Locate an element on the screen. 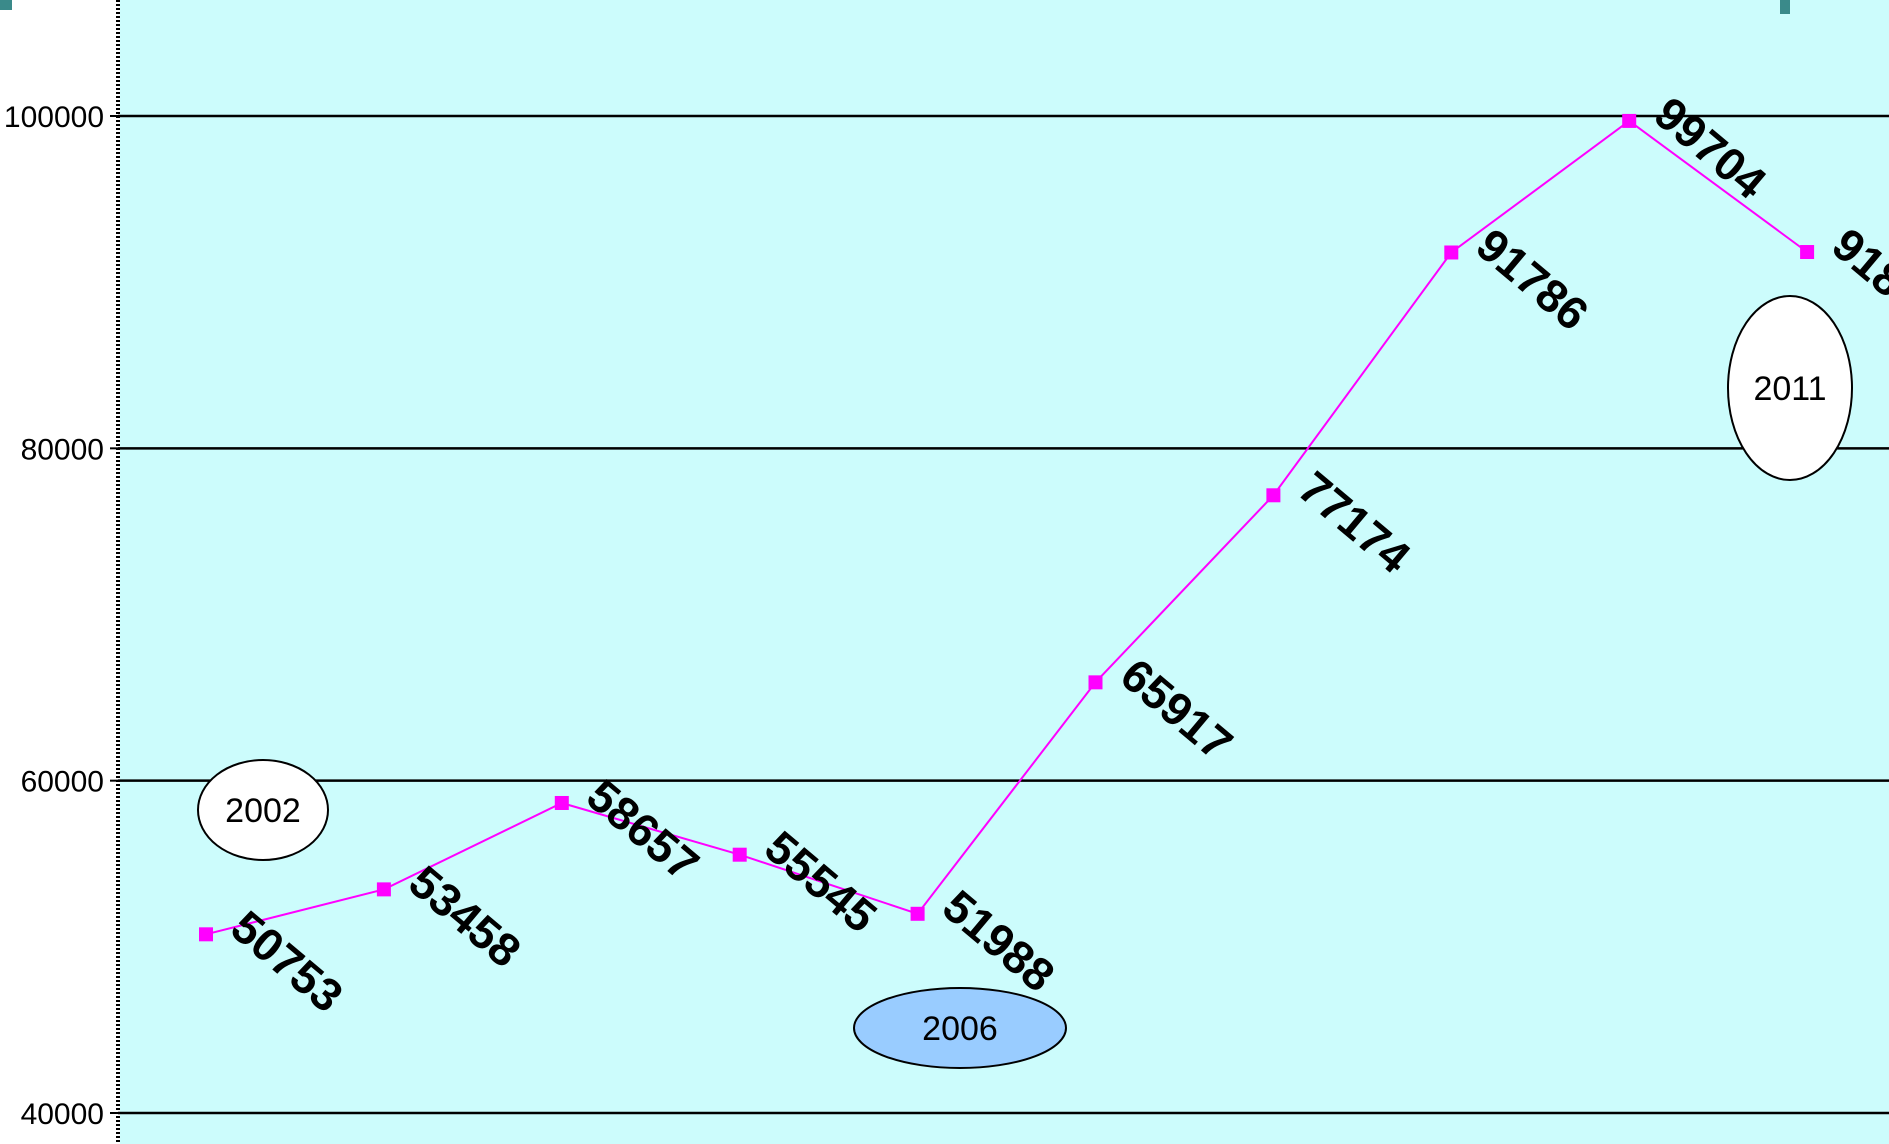 Image resolution: width=1889 pixels, height=1144 pixels. y-tick-label: 100000 is located at coordinates (54, 117).